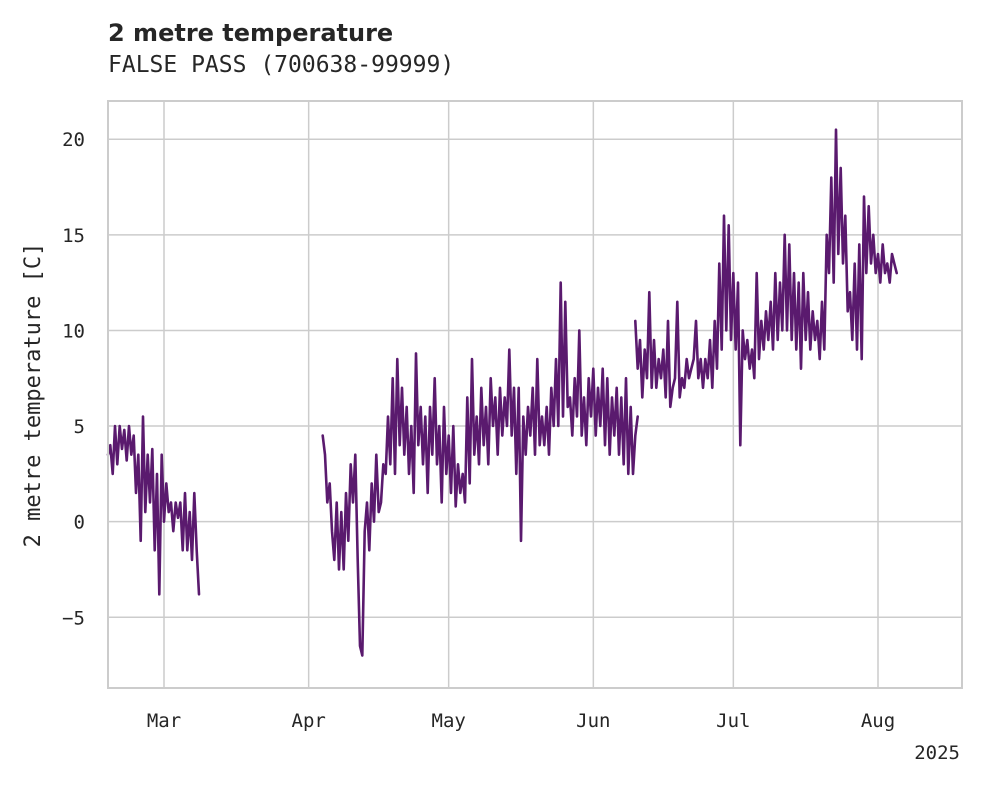 This screenshot has width=981, height=785. Describe the element at coordinates (593, 721) in the screenshot. I see `x-tick-label: Jun` at that location.